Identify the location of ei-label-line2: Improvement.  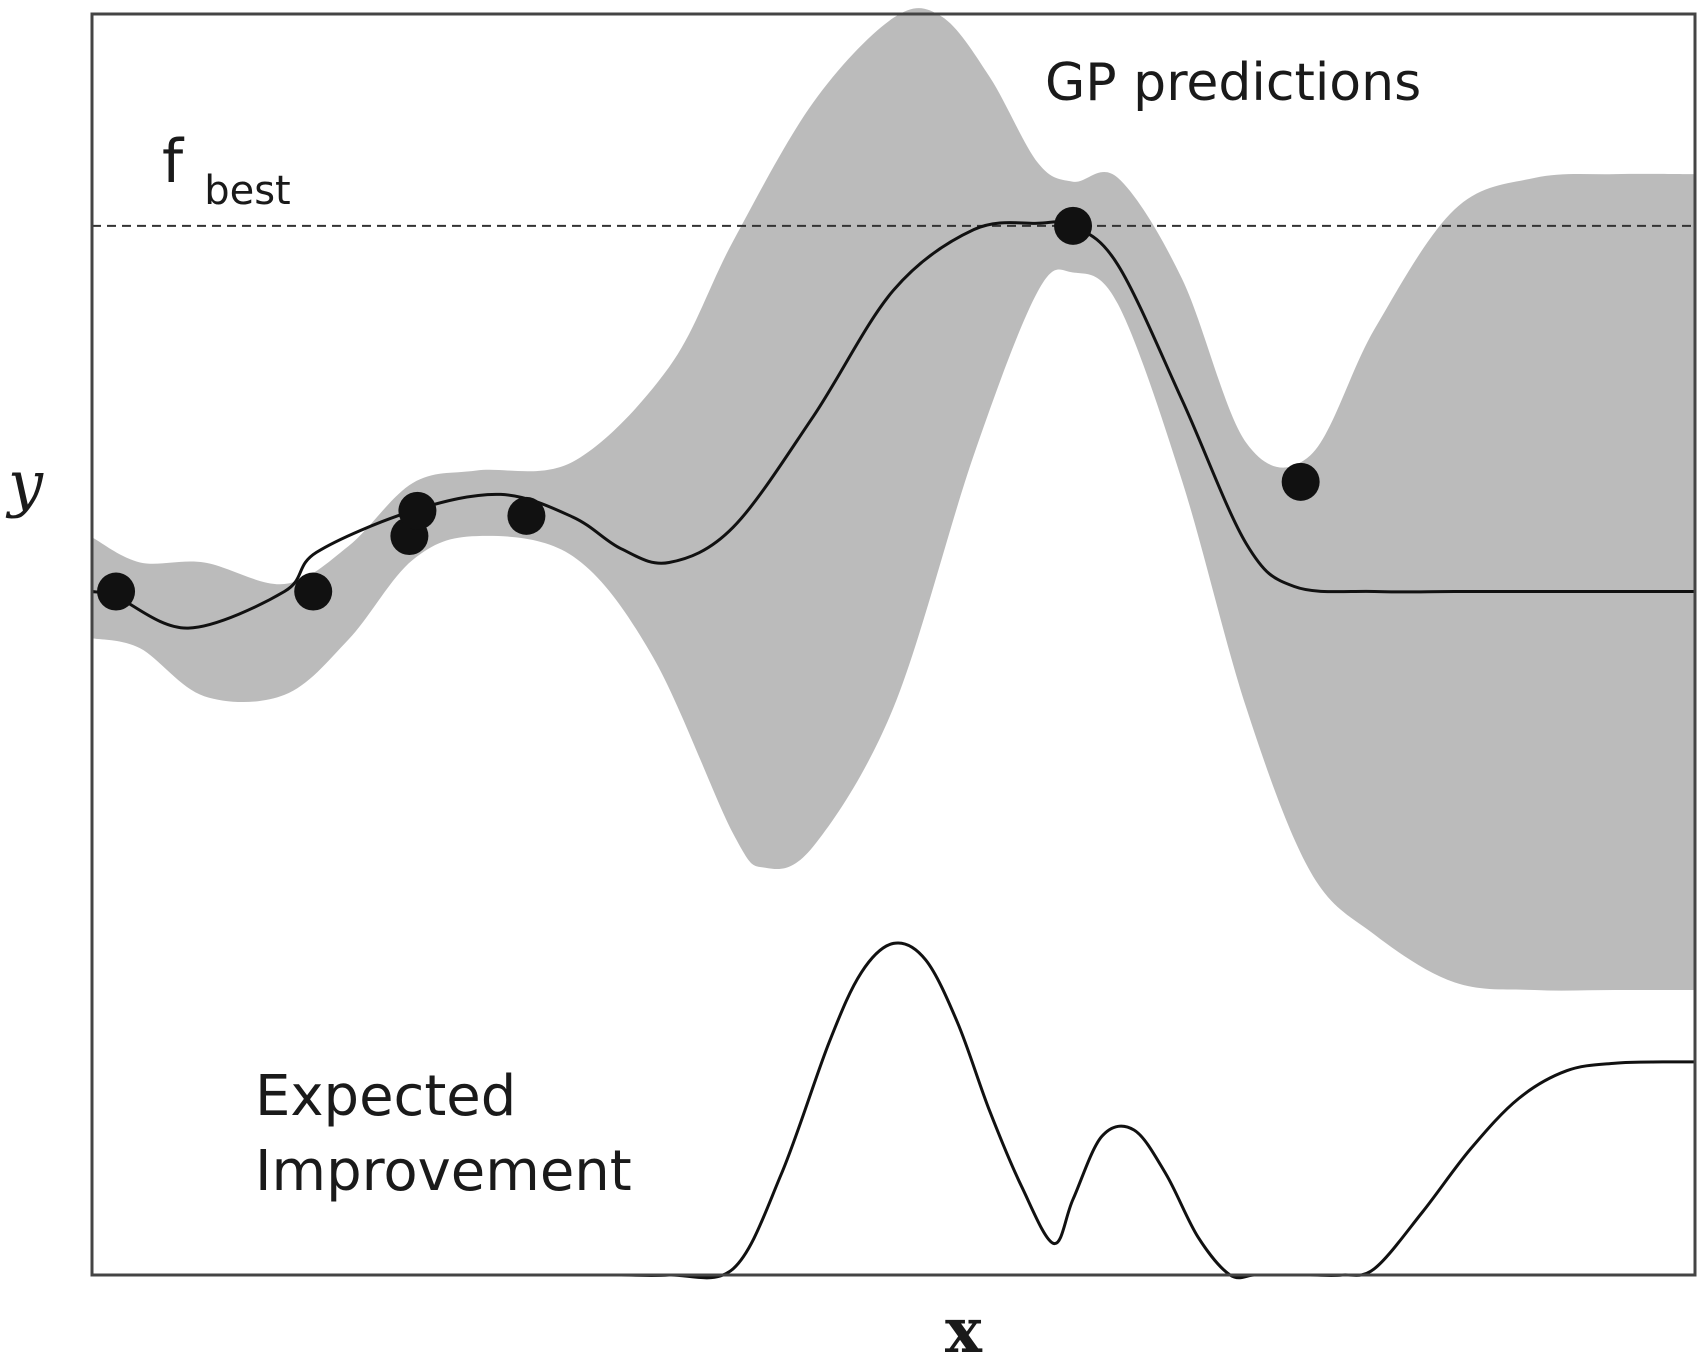
(443, 1171).